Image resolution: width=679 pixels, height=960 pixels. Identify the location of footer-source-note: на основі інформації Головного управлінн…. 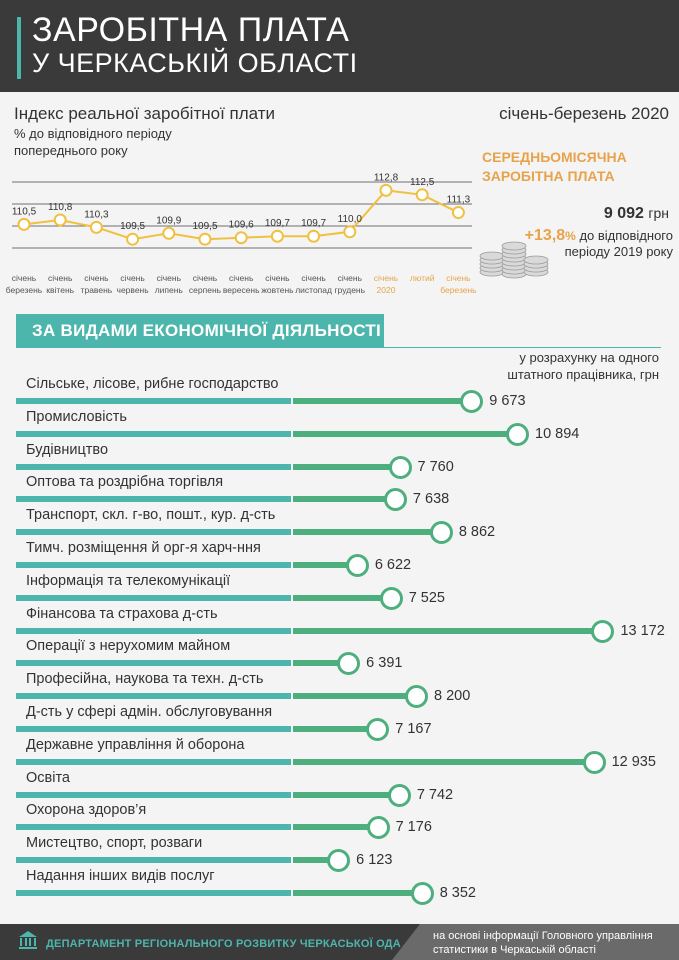
(553, 943).